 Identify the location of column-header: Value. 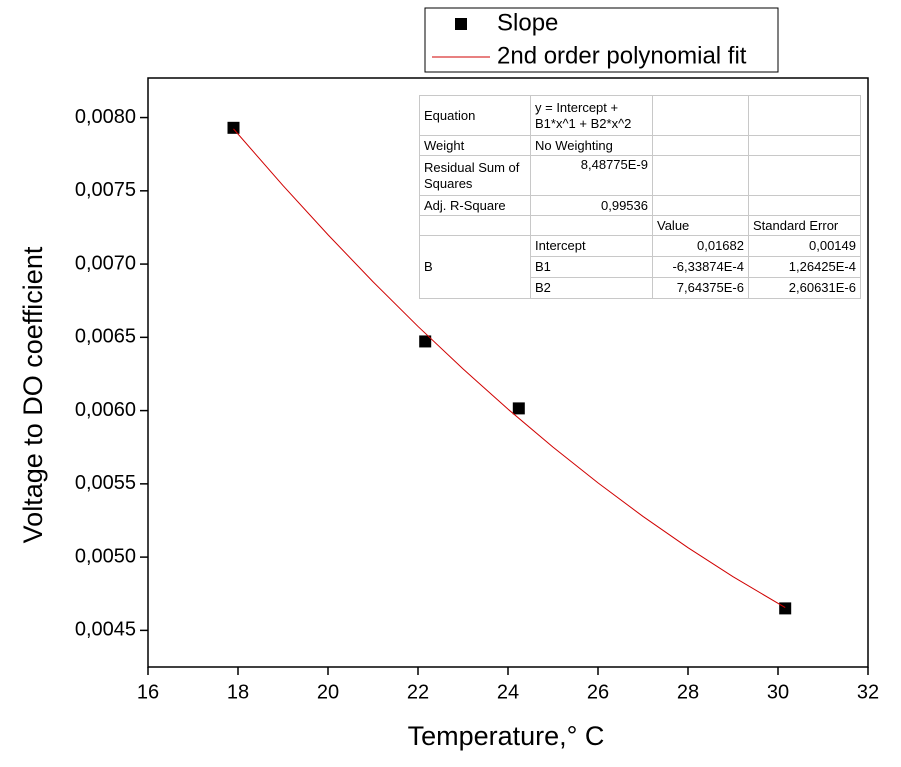
(700, 225).